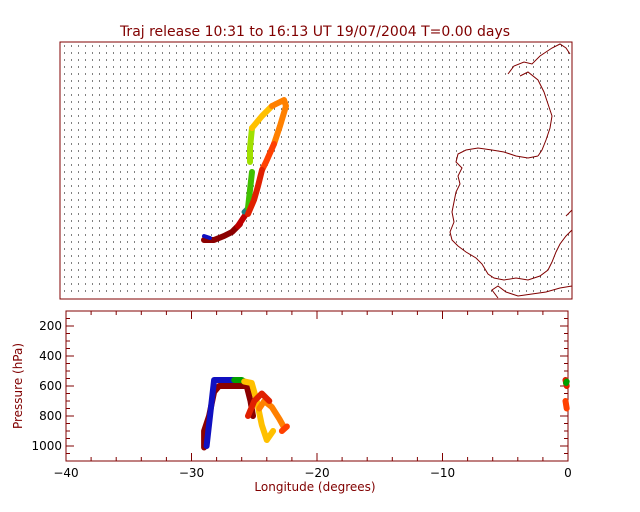 The height and width of the screenshot is (512, 640). Describe the element at coordinates (385, 414) in the screenshot. I see `profile-lines` at that location.